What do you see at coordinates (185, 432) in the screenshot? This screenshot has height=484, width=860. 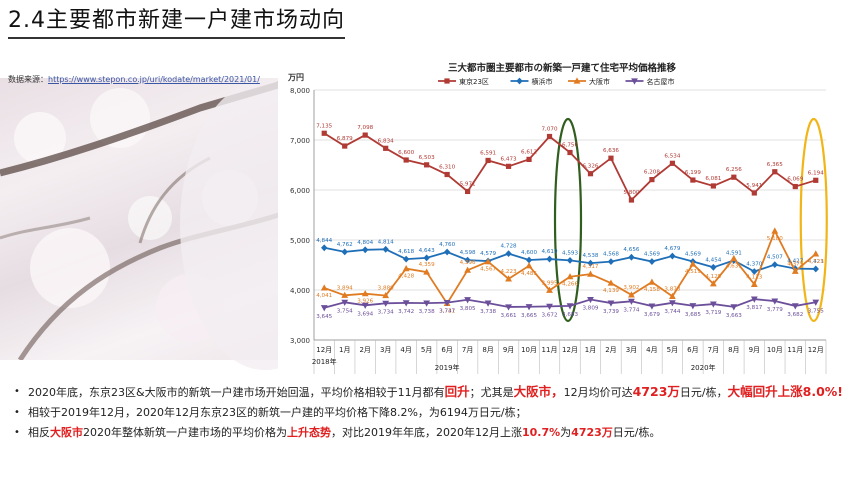 I see `bullet-segment: 2020年整体新筑一户建市场的平均价格为` at bounding box center [185, 432].